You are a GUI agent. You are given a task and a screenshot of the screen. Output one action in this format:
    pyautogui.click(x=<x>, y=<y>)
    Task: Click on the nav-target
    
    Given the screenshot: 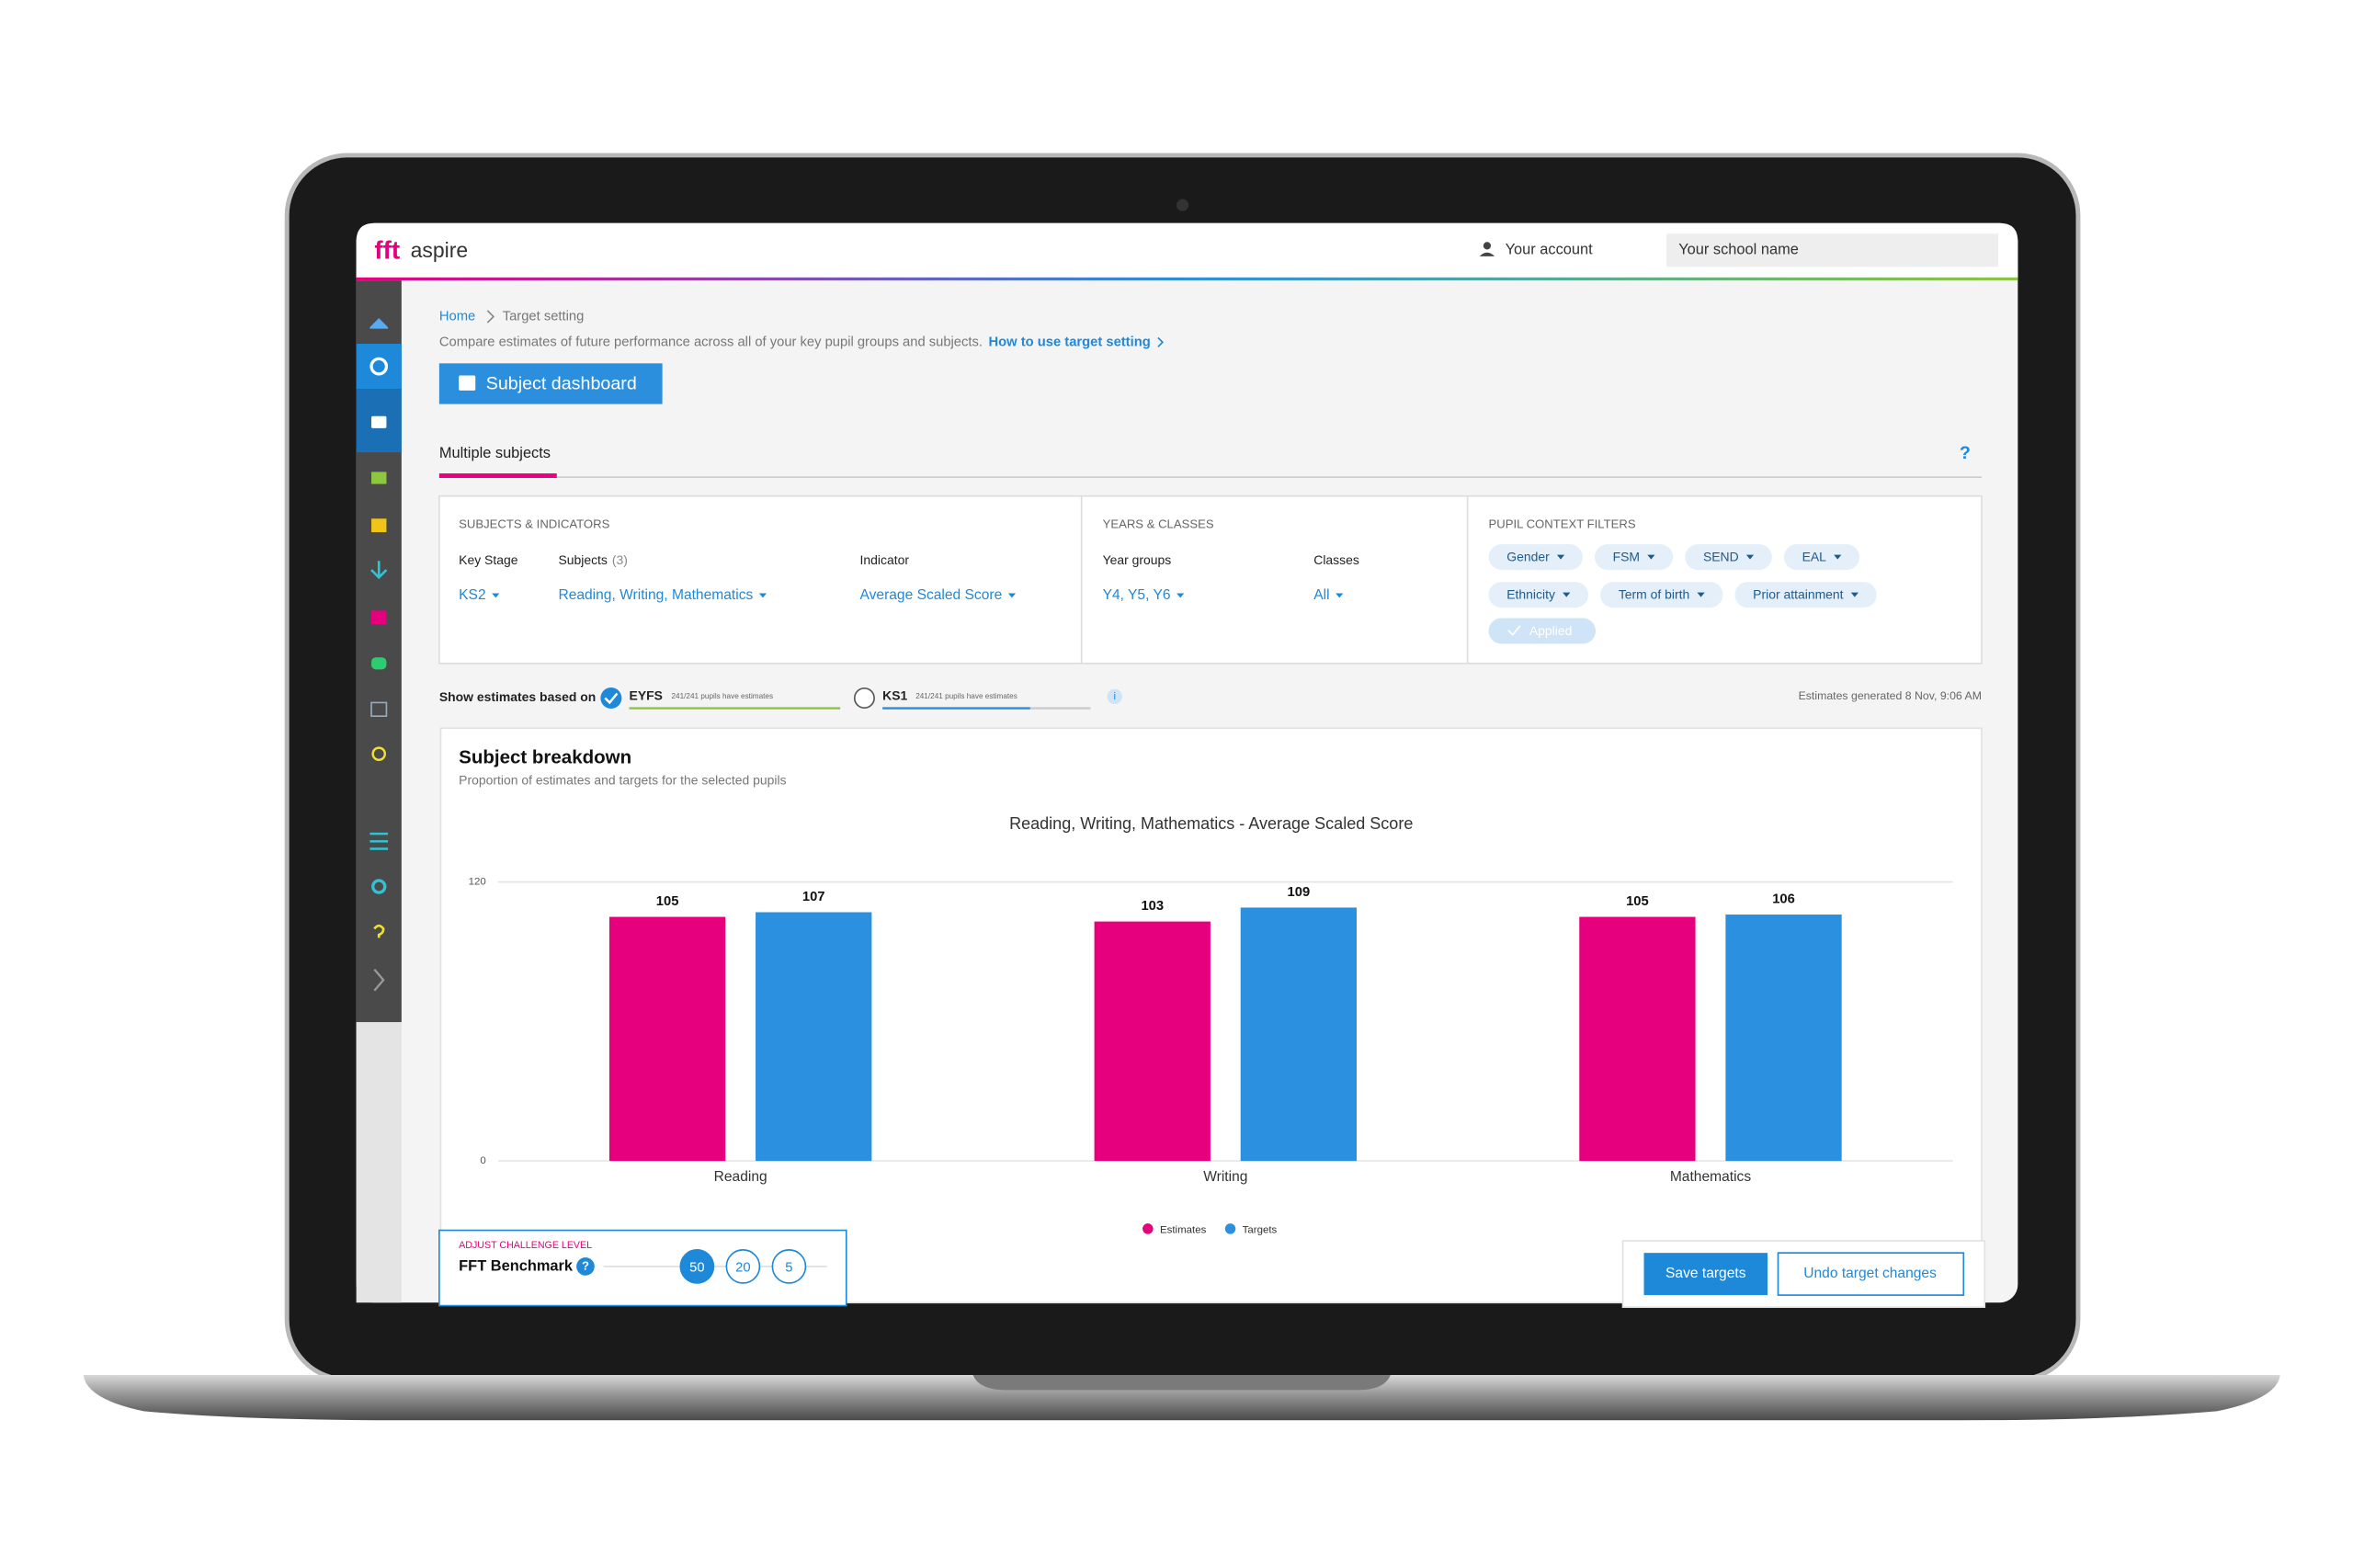 What is the action you would take?
    pyautogui.click(x=379, y=366)
    